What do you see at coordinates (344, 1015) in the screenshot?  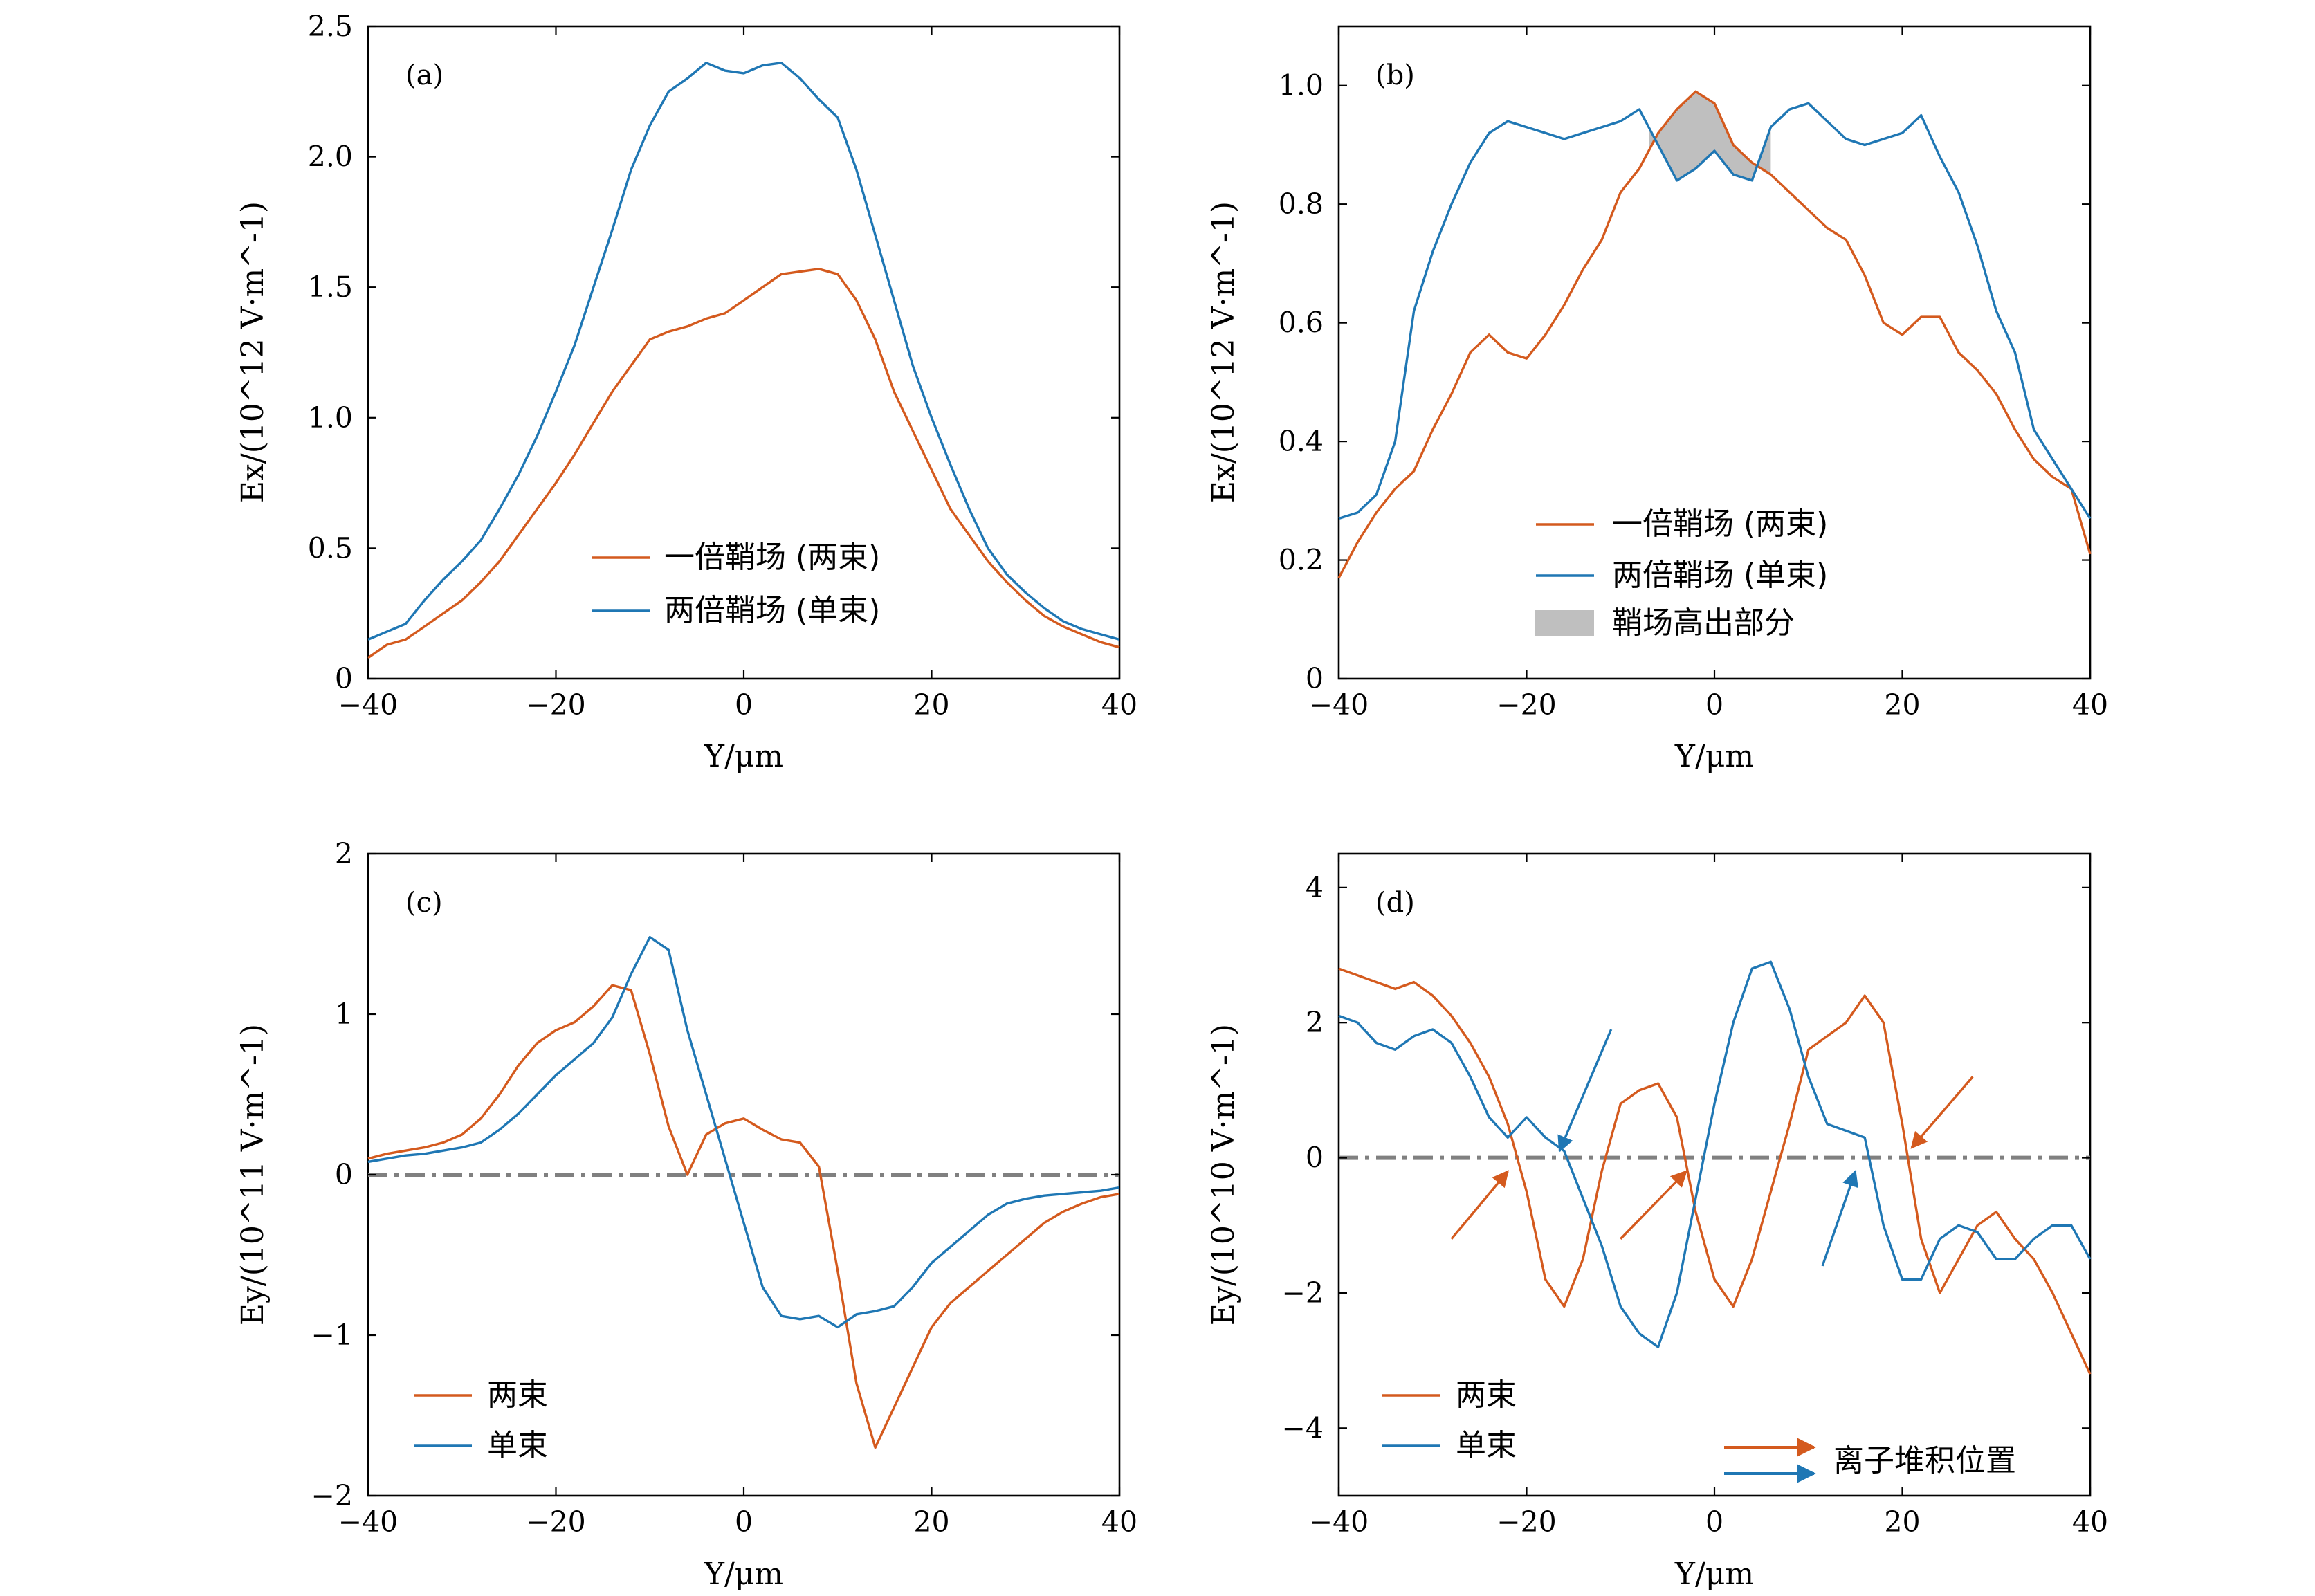 I see `y-tick-label-c: 1` at bounding box center [344, 1015].